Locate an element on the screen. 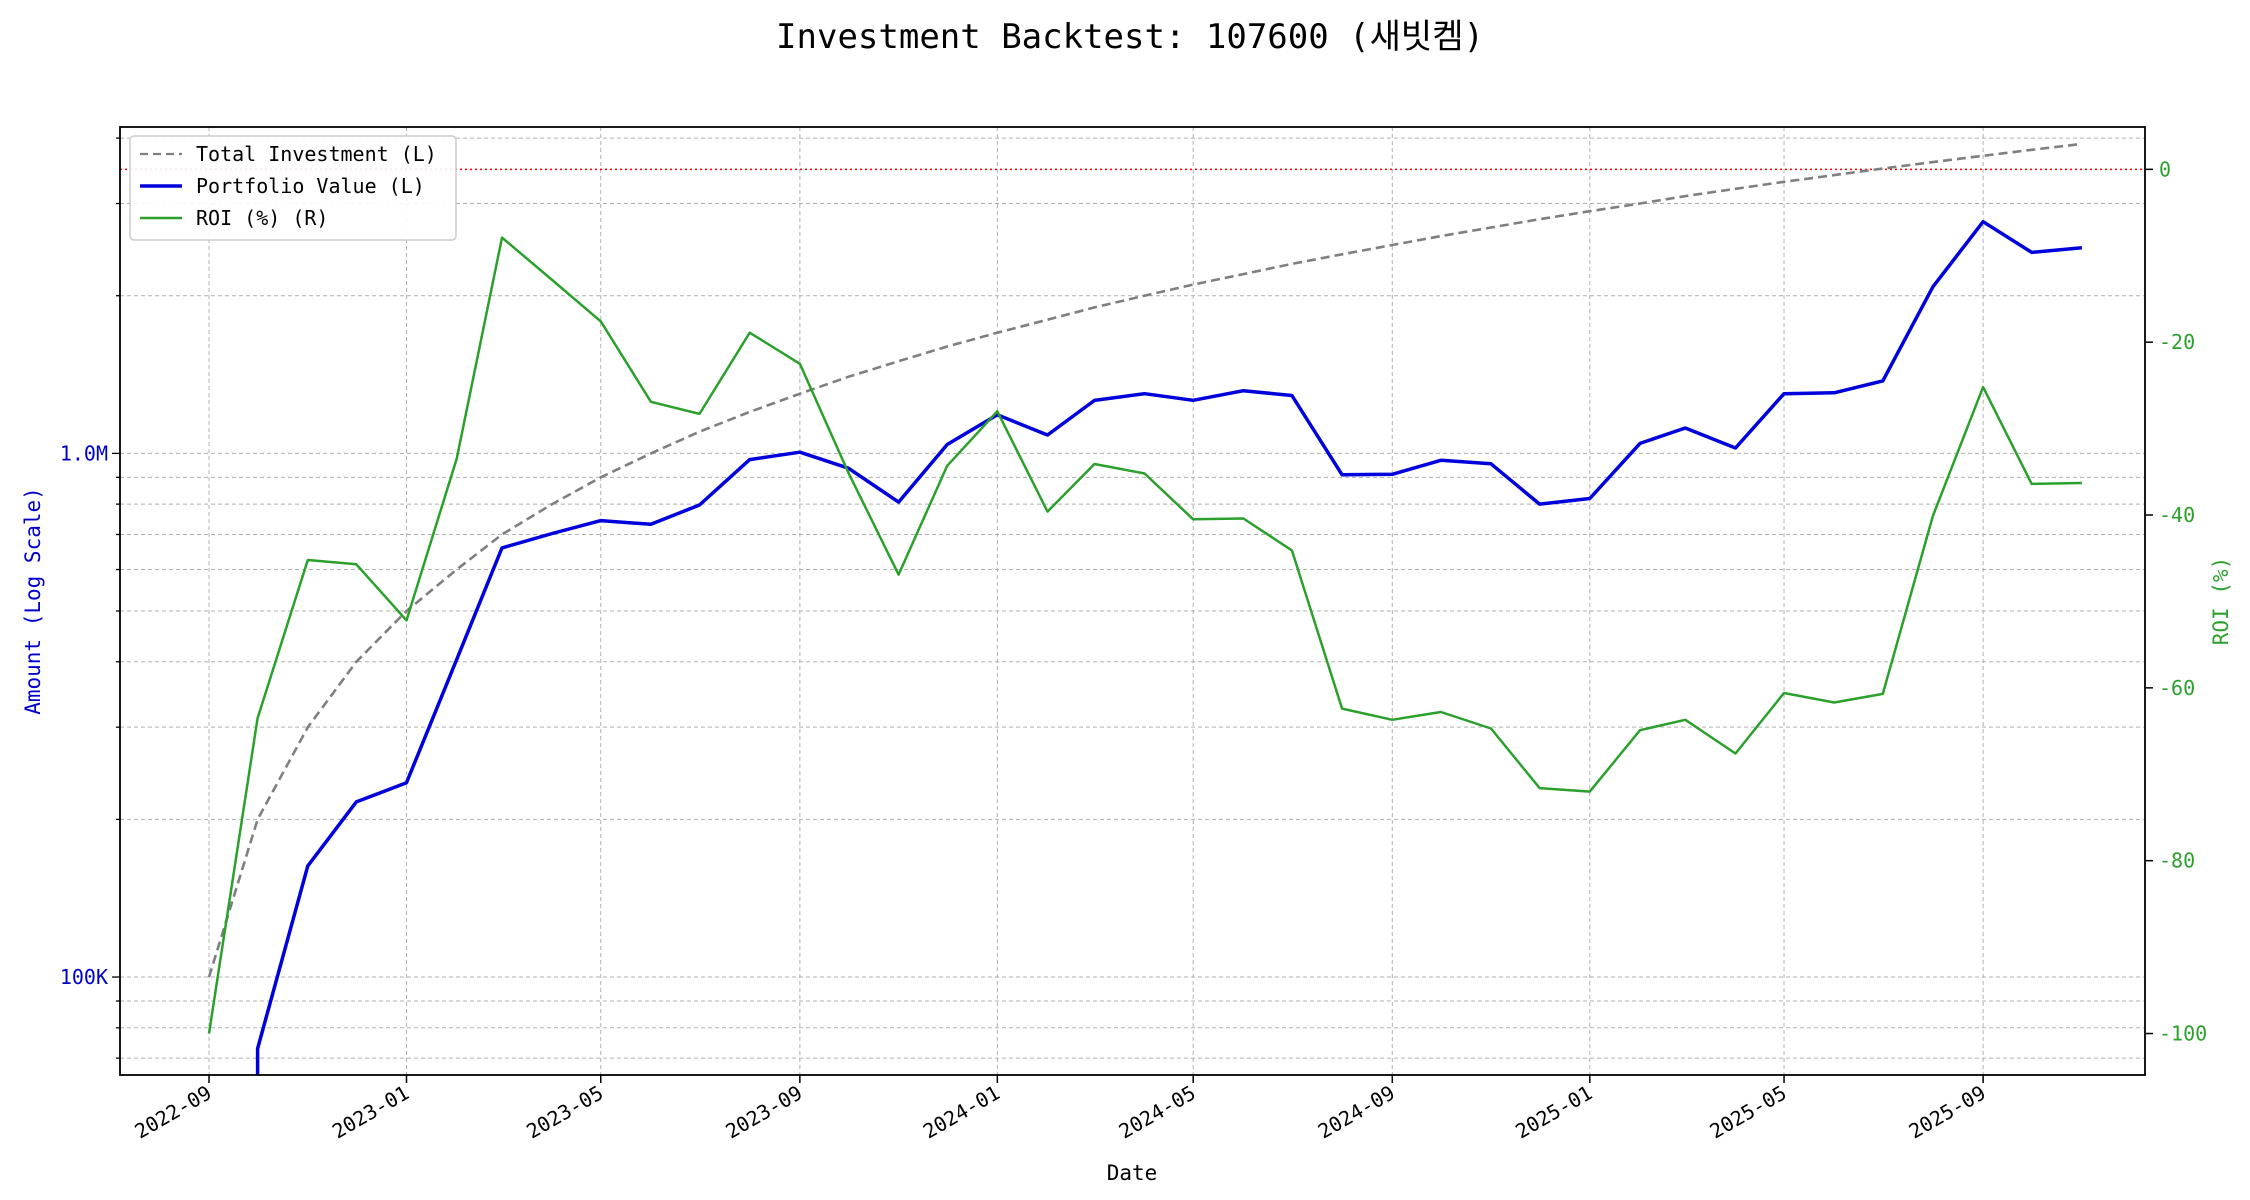 Image resolution: width=2250 pixels, height=1200 pixels. left-tick-label: 100K is located at coordinates (84, 977).